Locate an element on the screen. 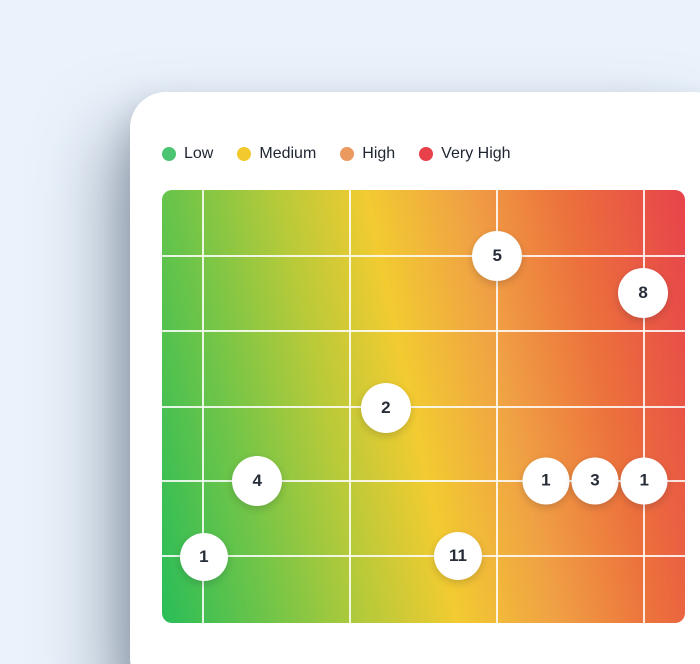  legend-item-low: Low is located at coordinates (187, 154).